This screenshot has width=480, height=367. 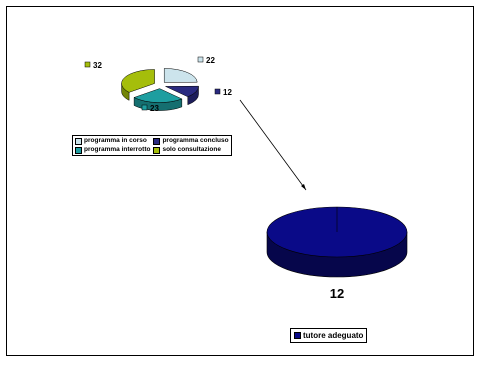 What do you see at coordinates (210, 60) in the screenshot?
I see `data-label: 22` at bounding box center [210, 60].